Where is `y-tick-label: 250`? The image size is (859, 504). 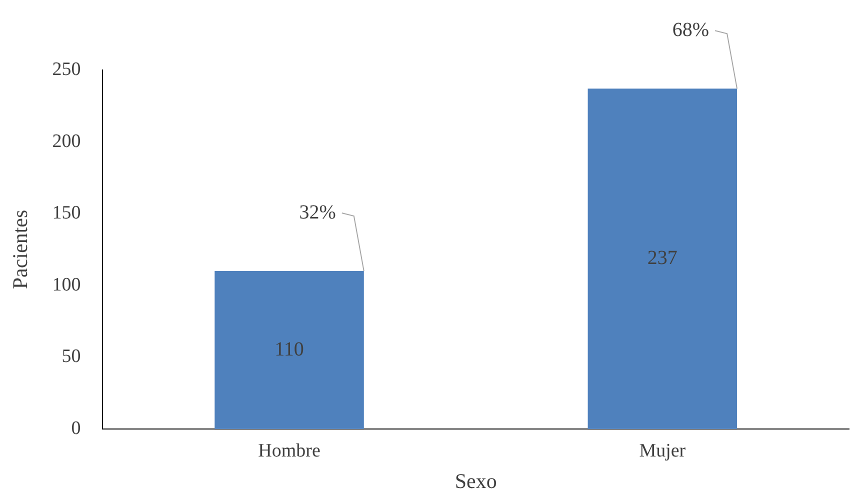 y-tick-label: 250 is located at coordinates (66, 69).